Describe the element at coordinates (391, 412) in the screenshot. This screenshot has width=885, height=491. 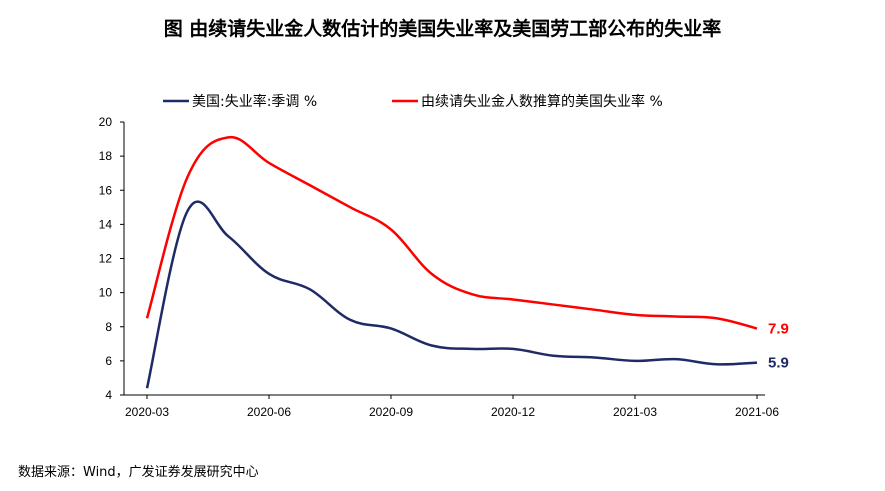
I see `x-tick-label: 2020-09` at that location.